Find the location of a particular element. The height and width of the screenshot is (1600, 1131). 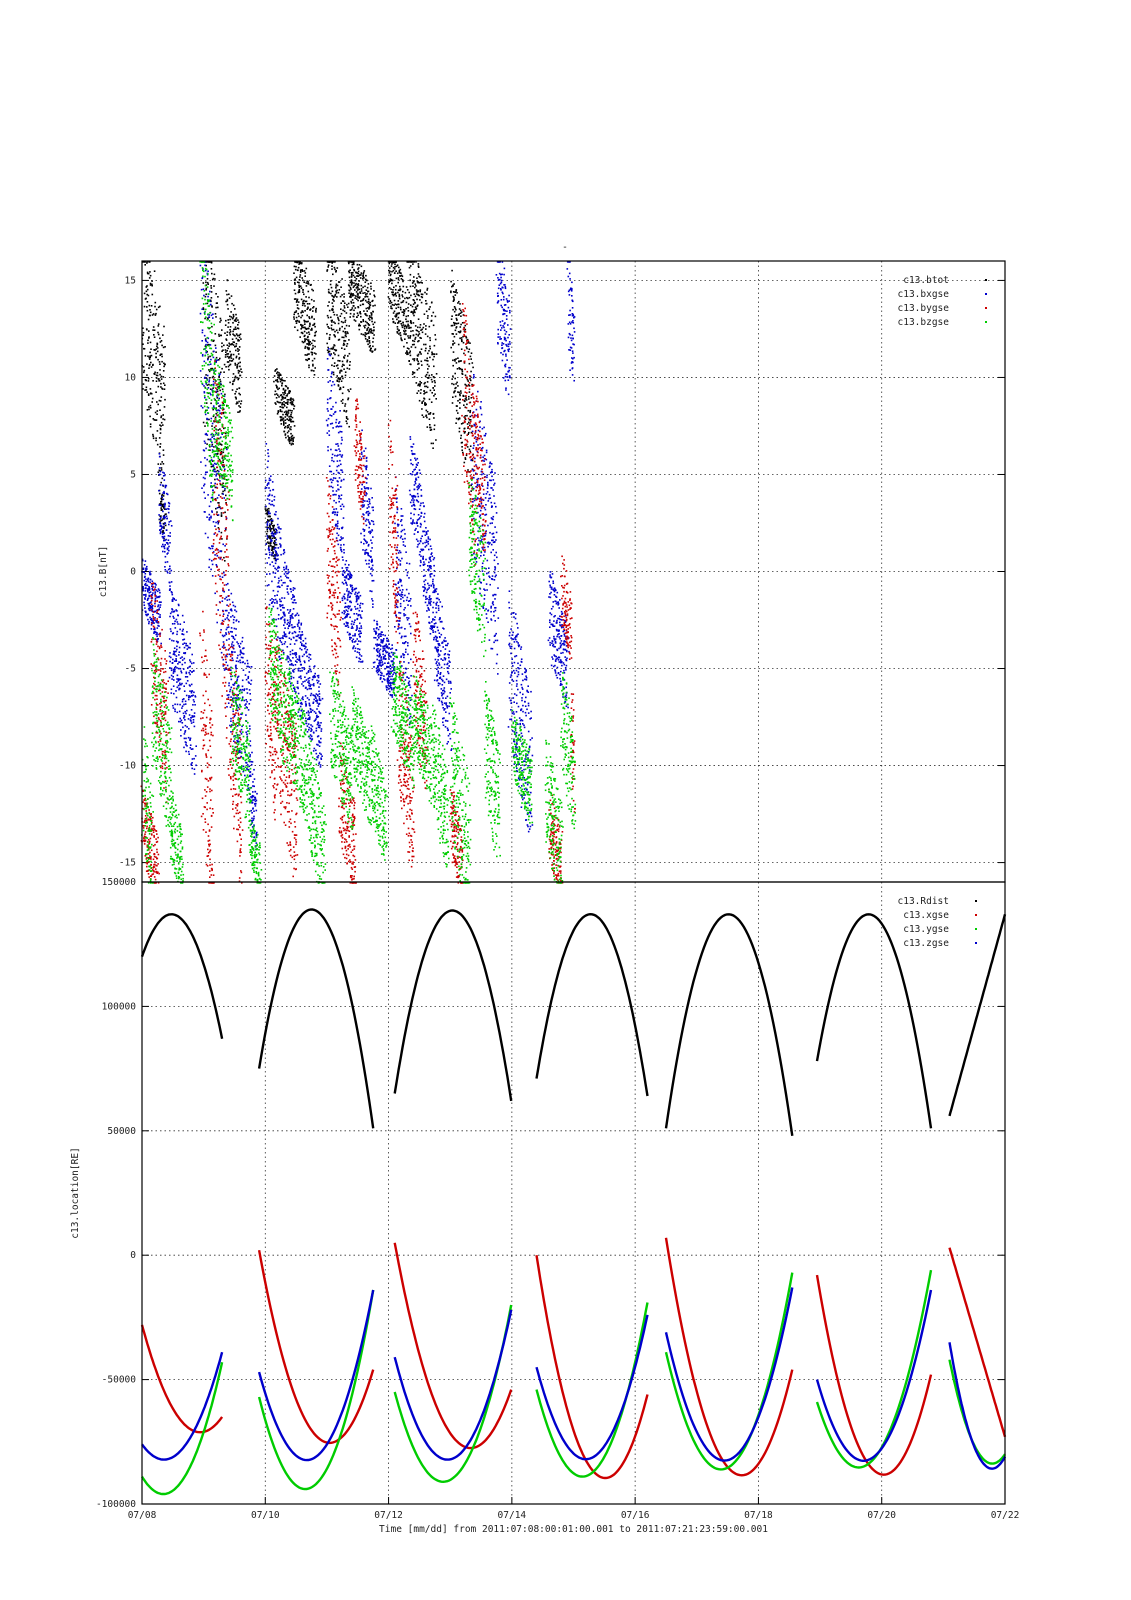

top-ytick-label: -5 is located at coordinates (130, 669).